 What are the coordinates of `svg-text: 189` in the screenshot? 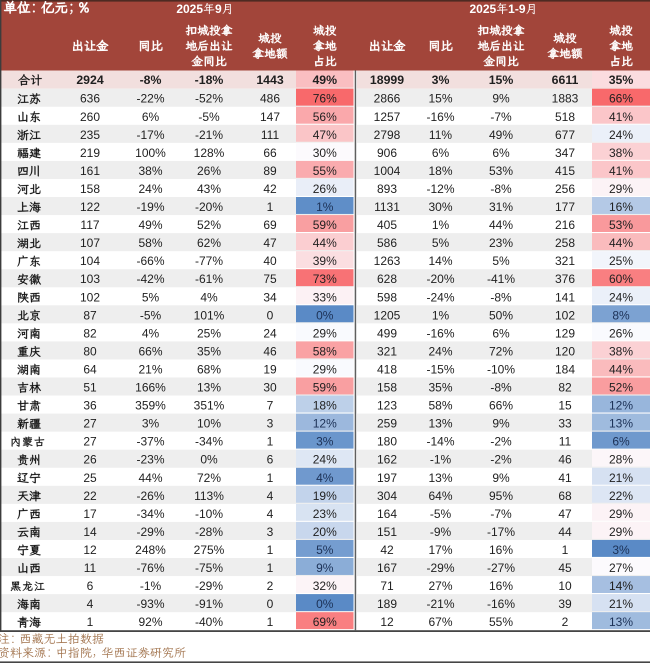 It's located at (387, 604).